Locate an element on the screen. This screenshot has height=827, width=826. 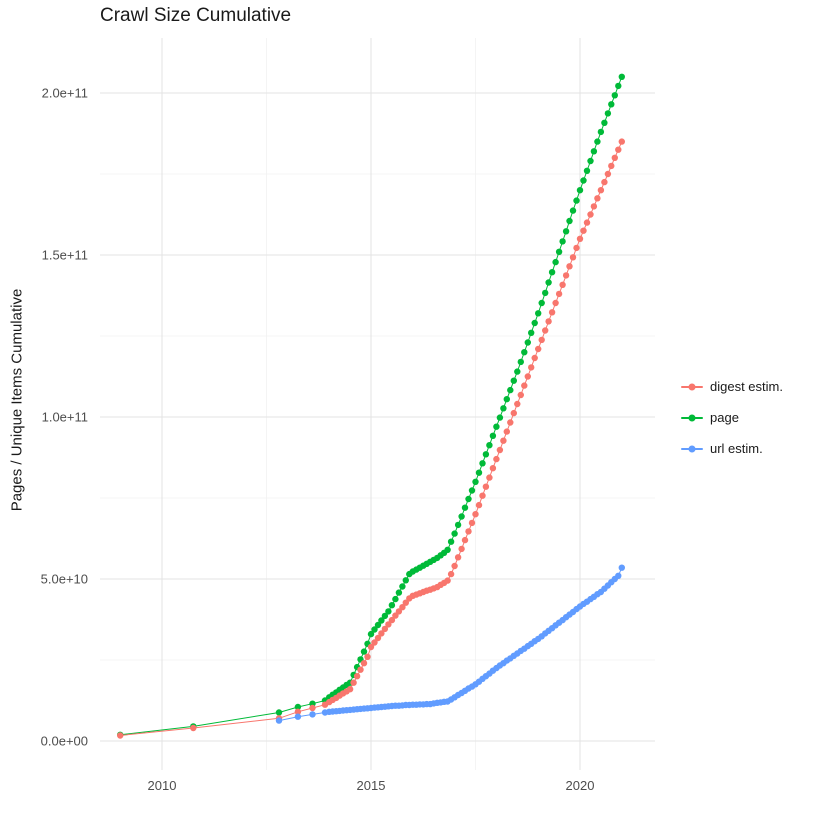
legend-label: digest estim. is located at coordinates (746, 386).